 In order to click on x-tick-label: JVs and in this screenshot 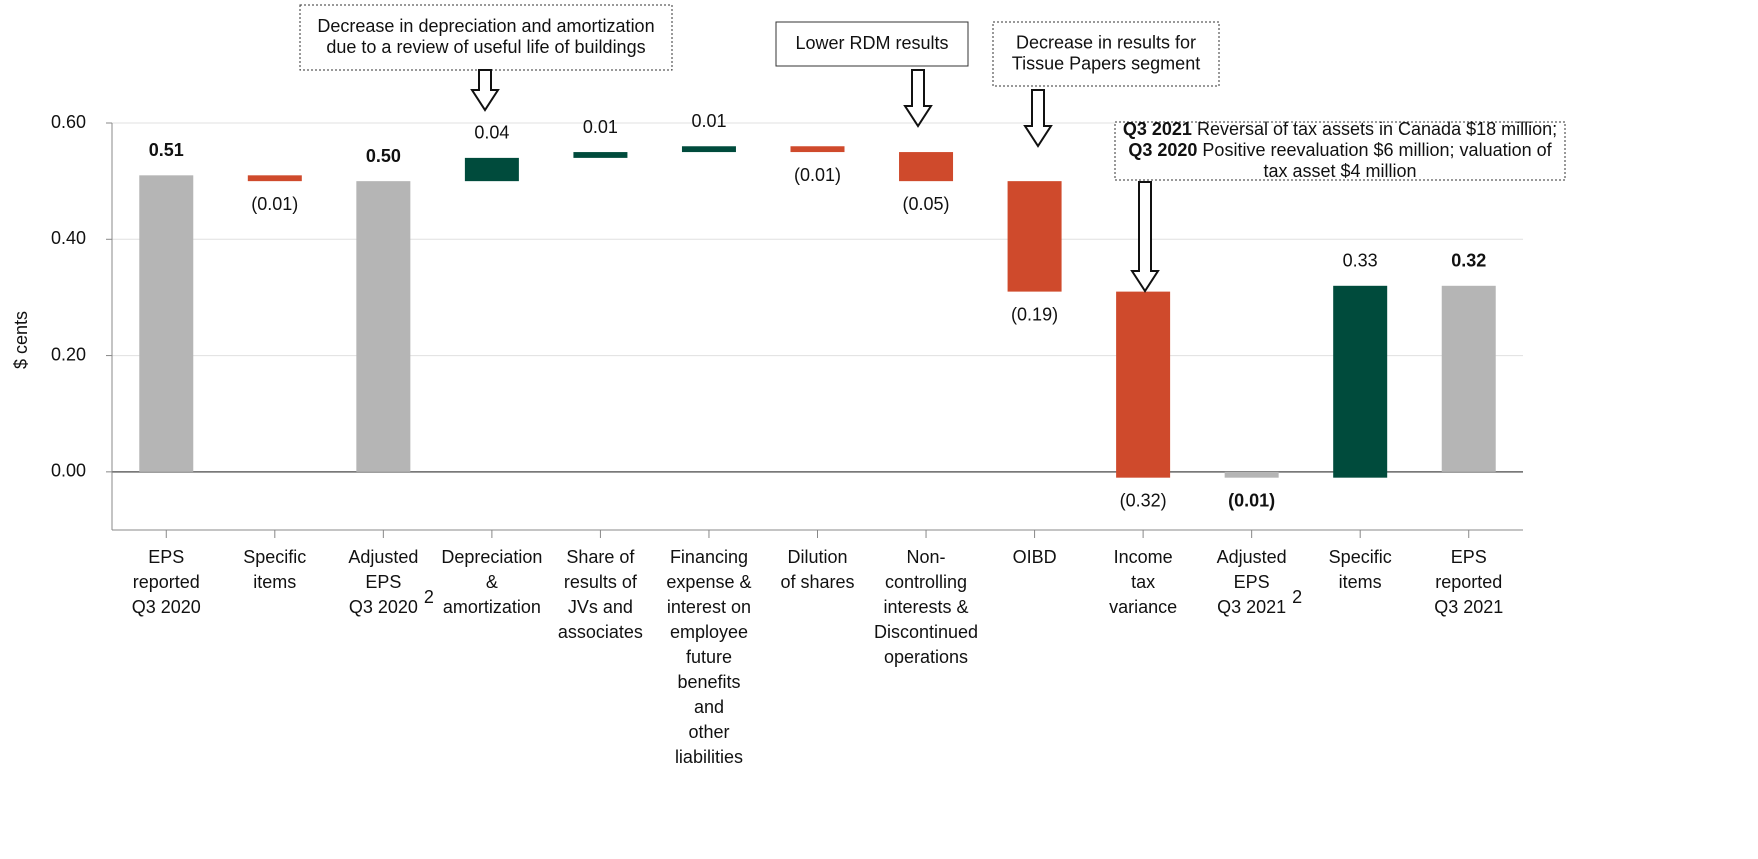, I will do `click(600, 607)`.